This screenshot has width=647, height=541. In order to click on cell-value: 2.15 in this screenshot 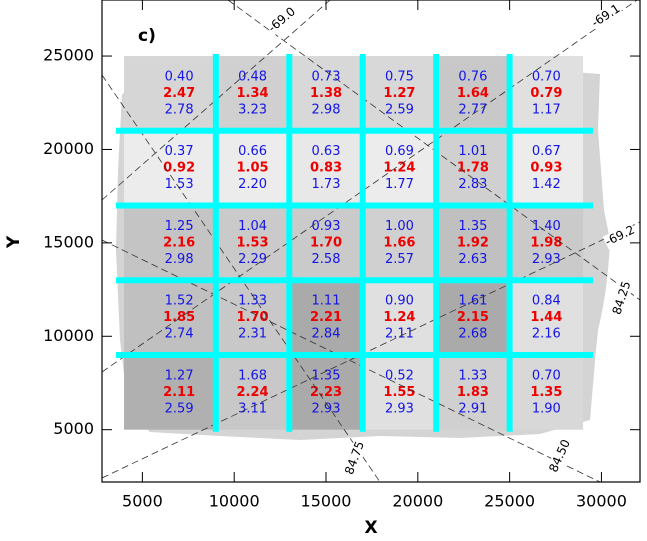, I will do `click(473, 317)`.